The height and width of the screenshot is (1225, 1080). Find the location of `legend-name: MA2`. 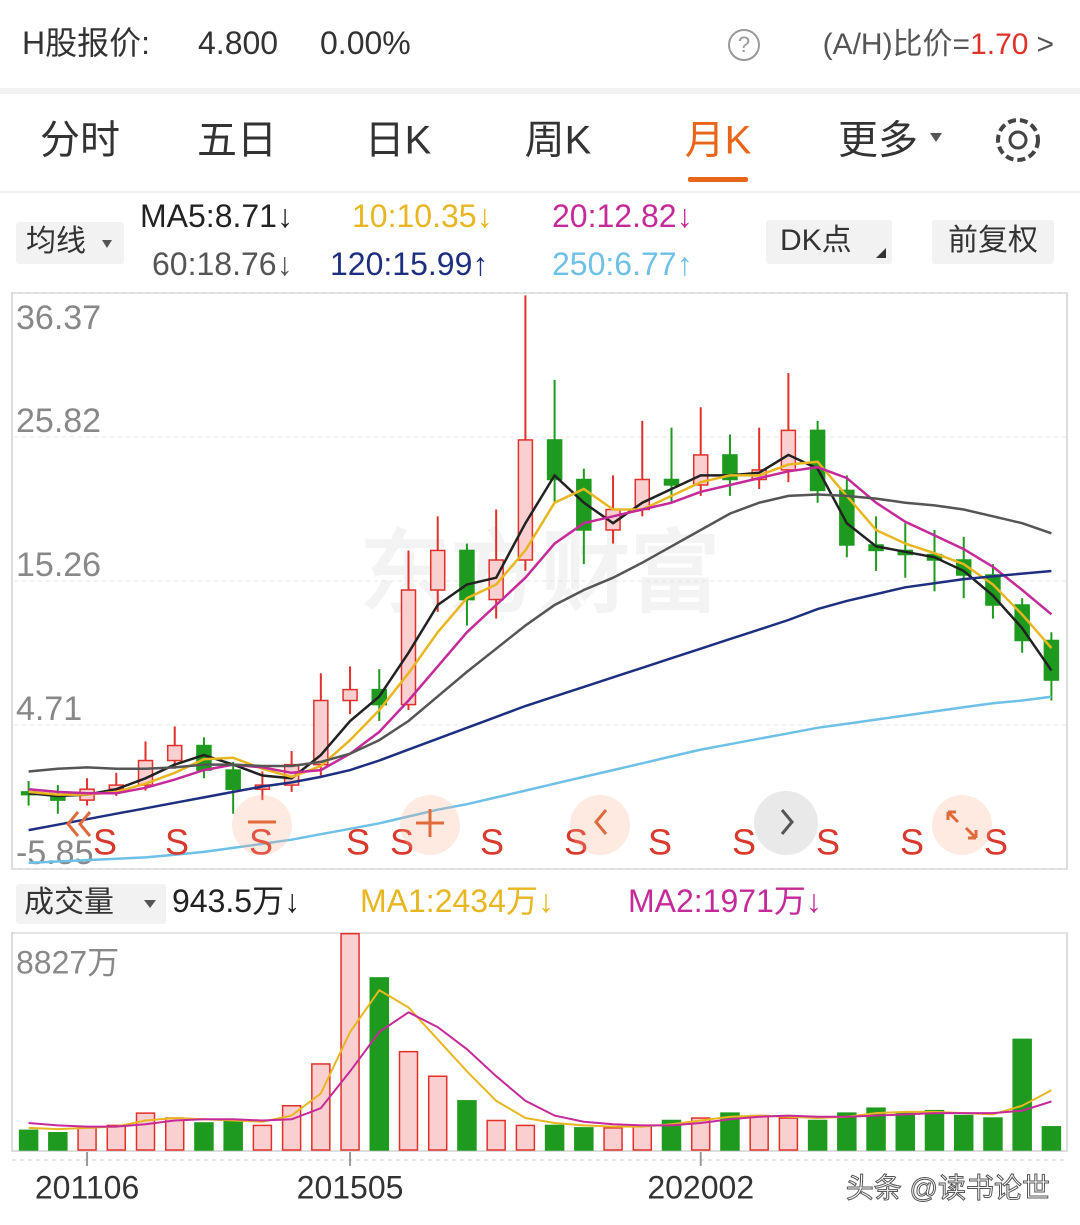

legend-name: MA2 is located at coordinates (661, 901).